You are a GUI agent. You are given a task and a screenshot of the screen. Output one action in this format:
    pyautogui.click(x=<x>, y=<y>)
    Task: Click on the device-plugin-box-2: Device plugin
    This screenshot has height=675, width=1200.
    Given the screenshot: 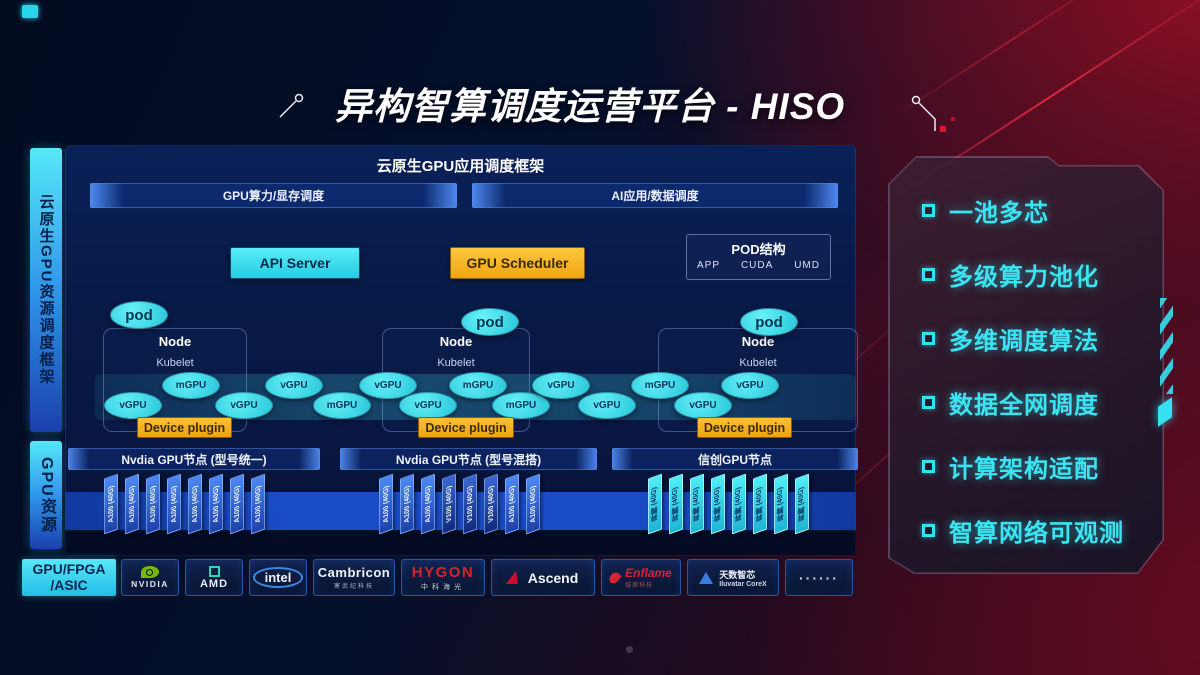 What is the action you would take?
    pyautogui.click(x=466, y=427)
    